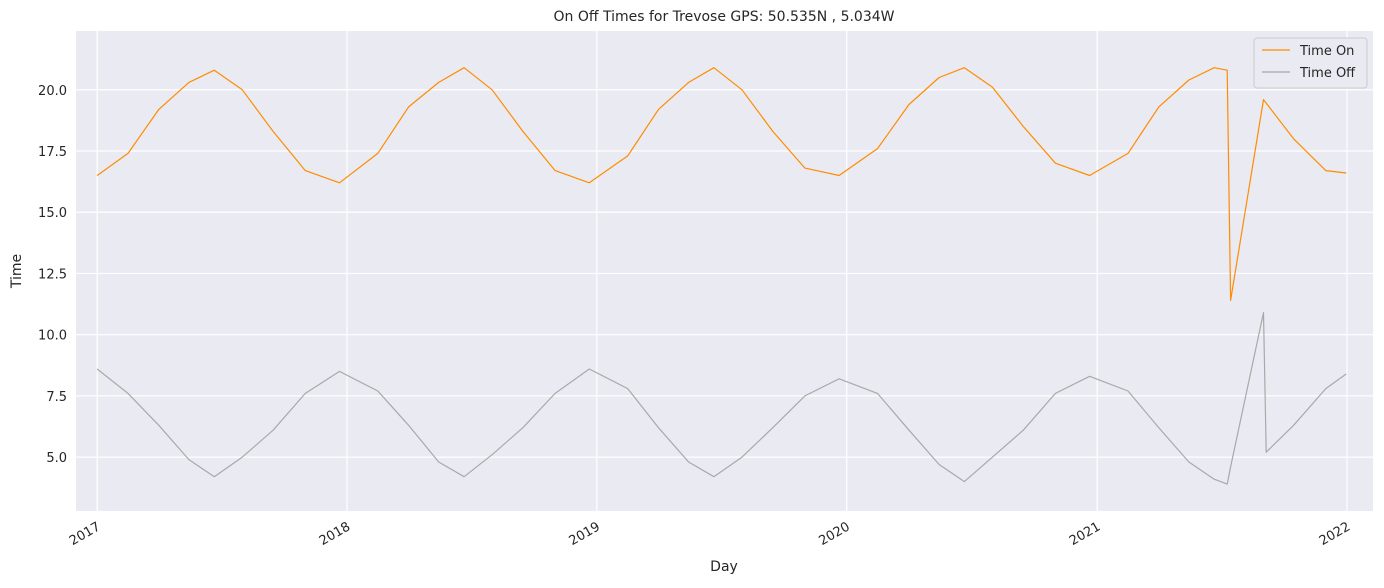 The height and width of the screenshot is (588, 1384). What do you see at coordinates (52, 152) in the screenshot?
I see `y-tick-label: 17.5` at bounding box center [52, 152].